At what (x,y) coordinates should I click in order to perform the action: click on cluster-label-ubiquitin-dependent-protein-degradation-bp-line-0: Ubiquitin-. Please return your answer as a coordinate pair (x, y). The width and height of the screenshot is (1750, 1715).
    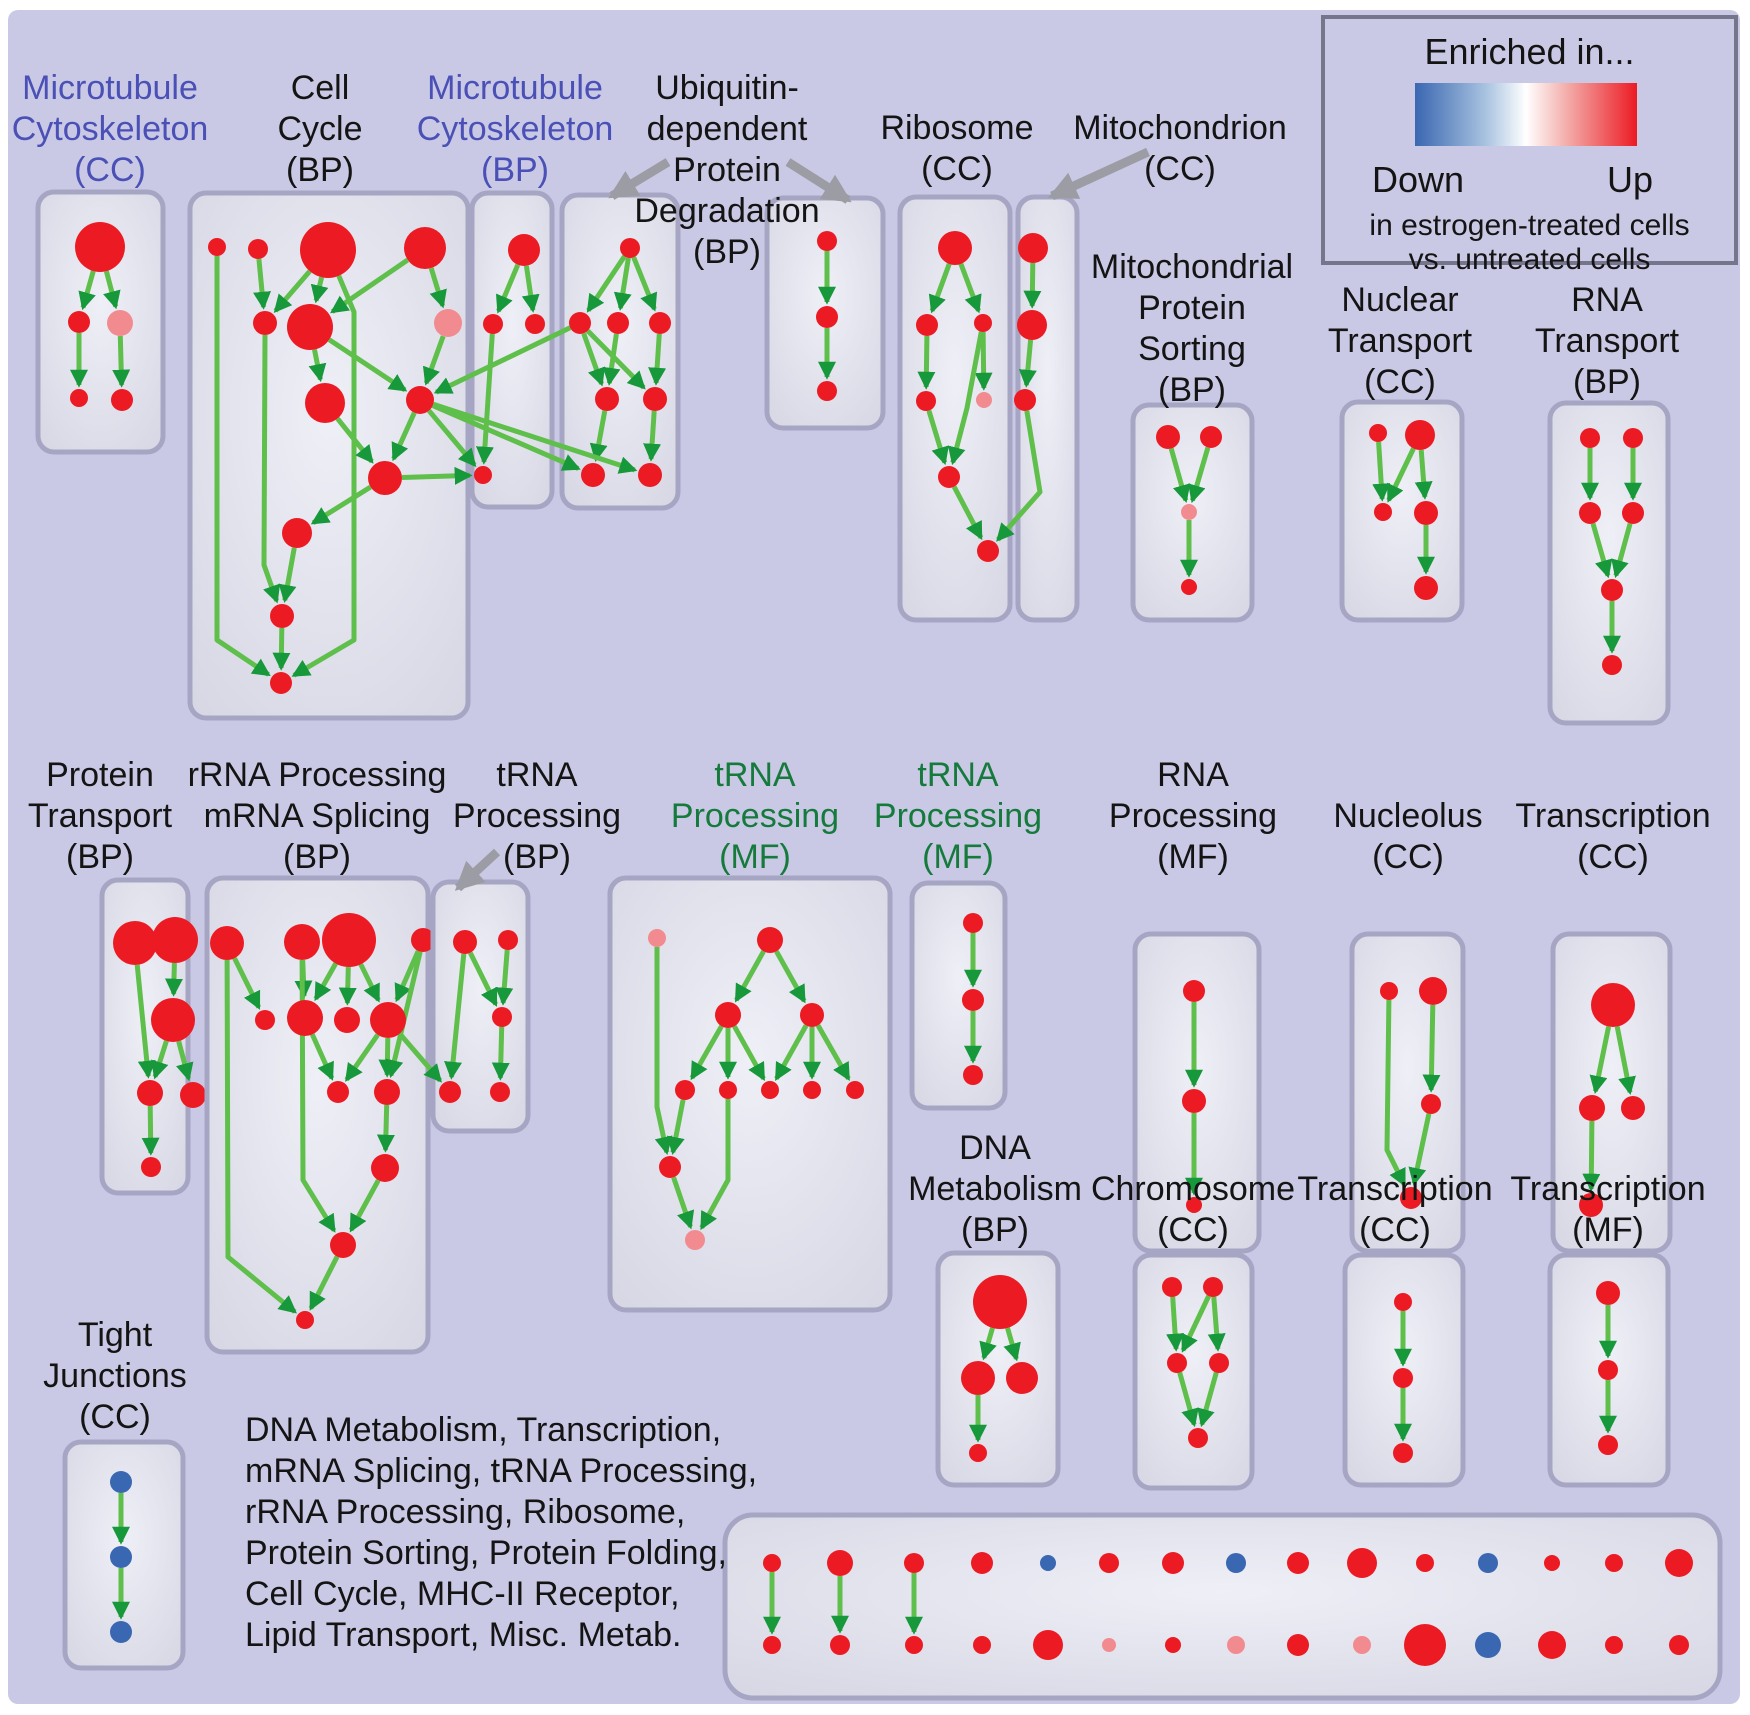
    Looking at the image, I should click on (727, 88).